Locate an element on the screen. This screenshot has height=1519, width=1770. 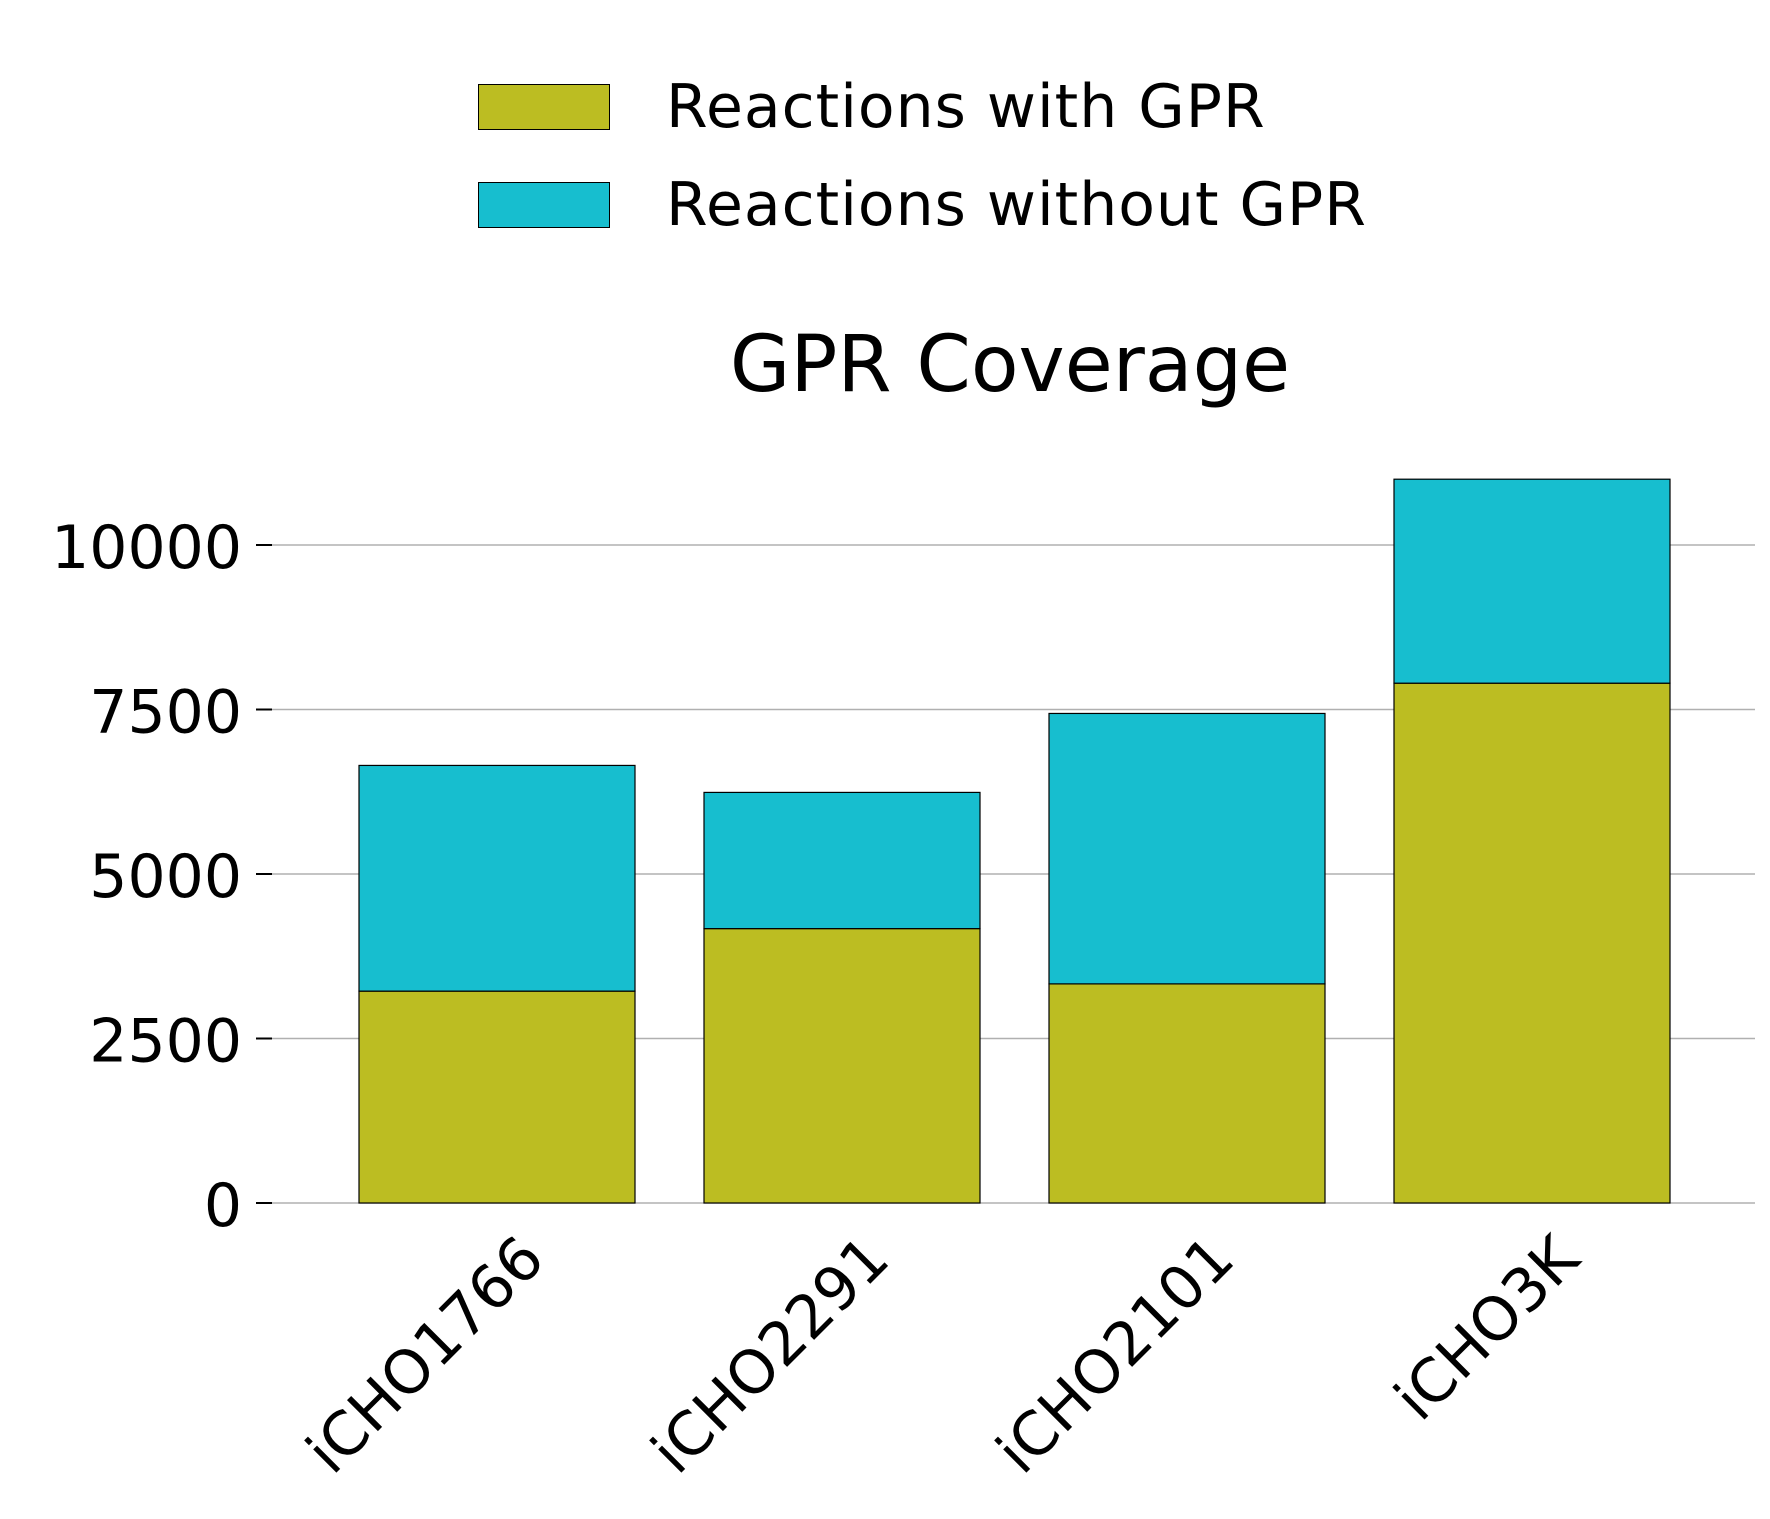
bar-iCHO1766-with-gpr is located at coordinates (497, 1097).